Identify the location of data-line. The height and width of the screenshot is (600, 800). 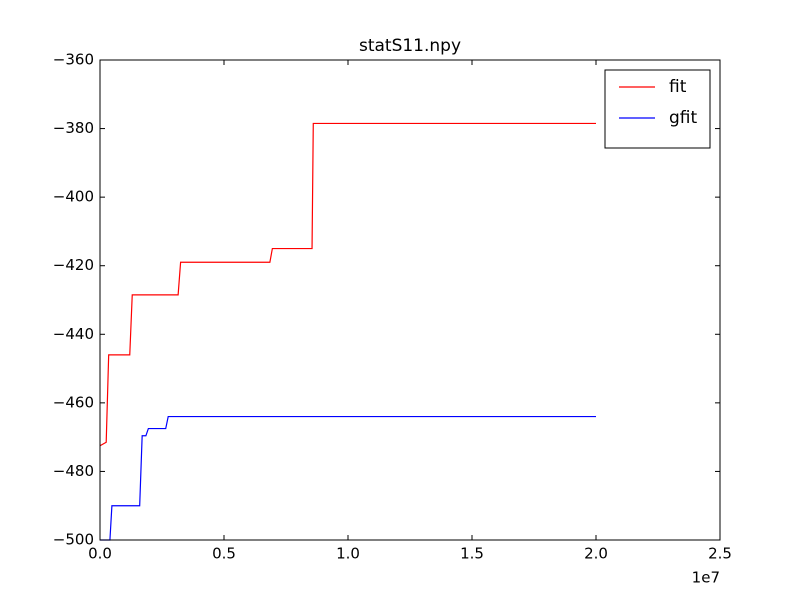
(348, 478).